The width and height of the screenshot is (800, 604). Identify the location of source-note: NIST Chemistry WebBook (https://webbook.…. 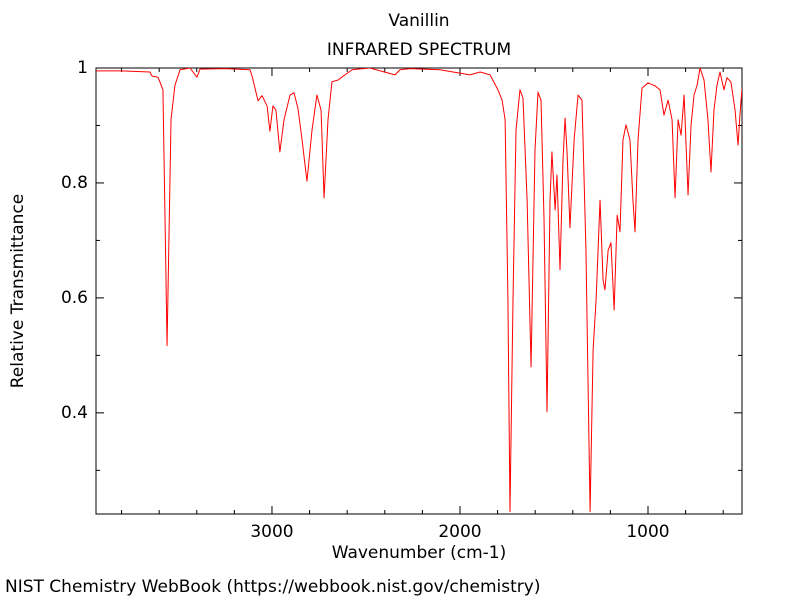
(272, 587).